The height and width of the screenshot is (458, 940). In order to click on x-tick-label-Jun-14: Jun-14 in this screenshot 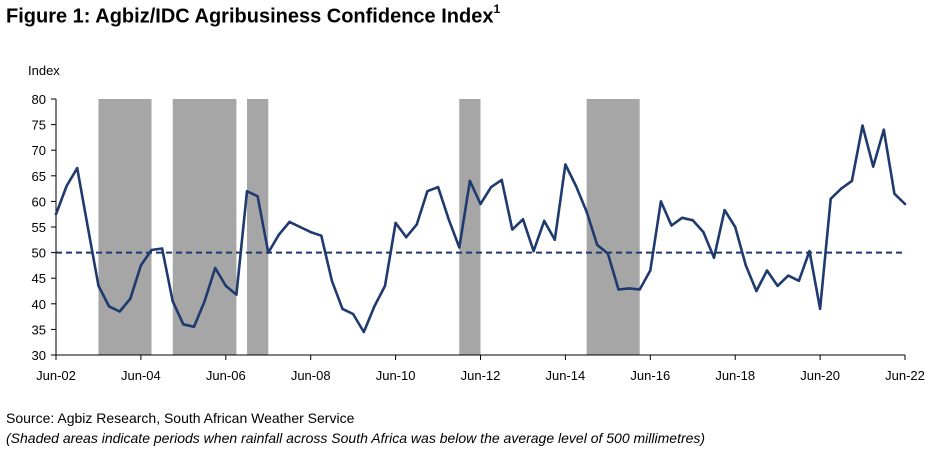, I will do `click(566, 375)`.